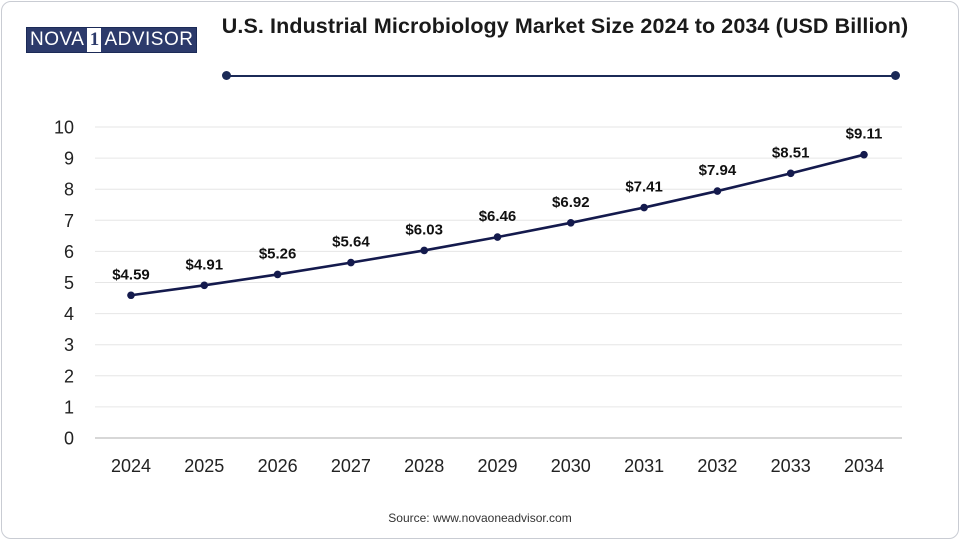  I want to click on source-note: Source: www.novaoneadvisor.com, so click(480, 518).